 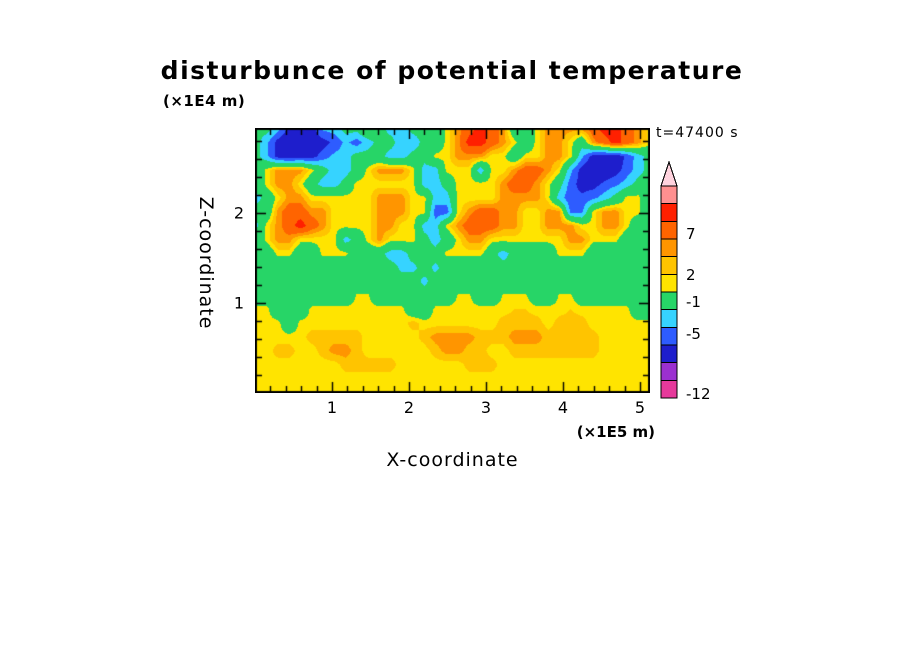 I want to click on colorbar: -12 -5 -1 2 7, so click(x=705, y=284).